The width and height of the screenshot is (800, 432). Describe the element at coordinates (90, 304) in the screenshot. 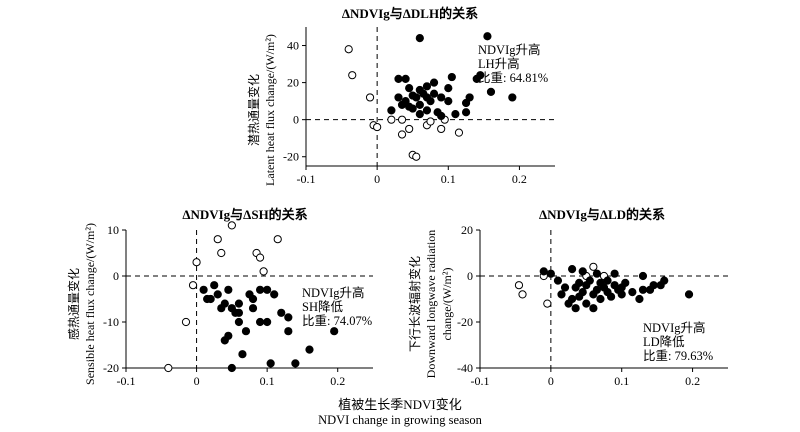

I see `y-axis-label-en: Sensible heat flux change/(W/m²)` at that location.